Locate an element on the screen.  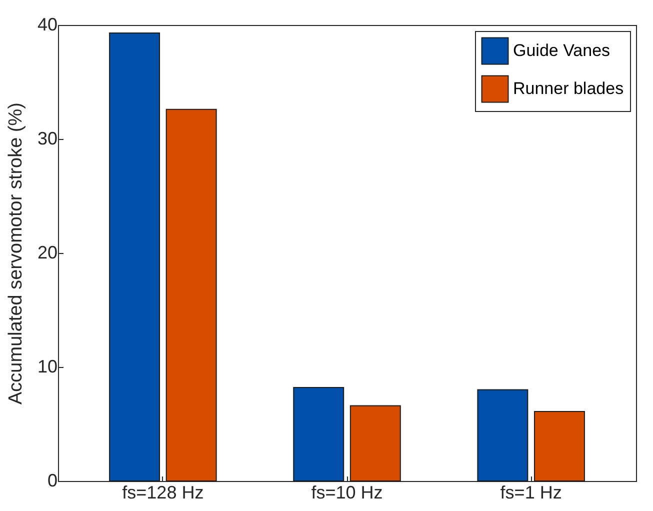
x-tick-label: fs=1 Hz is located at coordinates (531, 492).